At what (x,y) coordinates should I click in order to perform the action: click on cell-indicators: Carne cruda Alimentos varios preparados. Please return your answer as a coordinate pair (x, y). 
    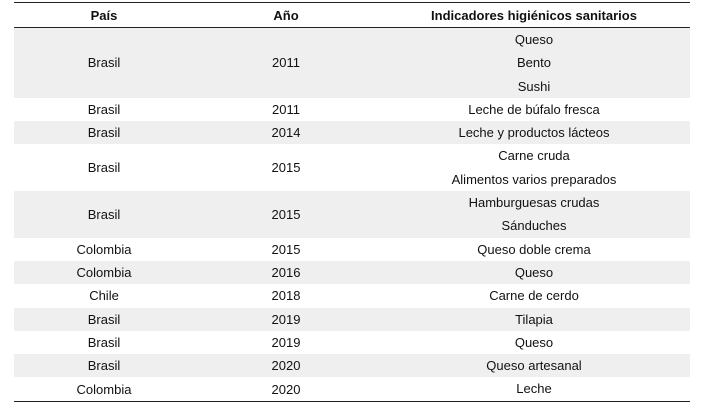
    Looking at the image, I should click on (534, 167).